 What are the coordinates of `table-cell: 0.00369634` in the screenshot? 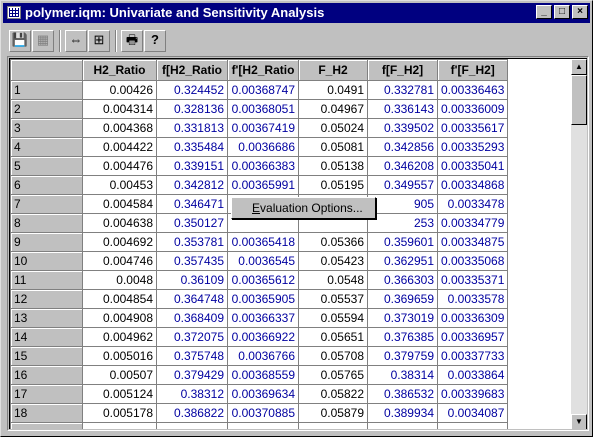 It's located at (263, 394).